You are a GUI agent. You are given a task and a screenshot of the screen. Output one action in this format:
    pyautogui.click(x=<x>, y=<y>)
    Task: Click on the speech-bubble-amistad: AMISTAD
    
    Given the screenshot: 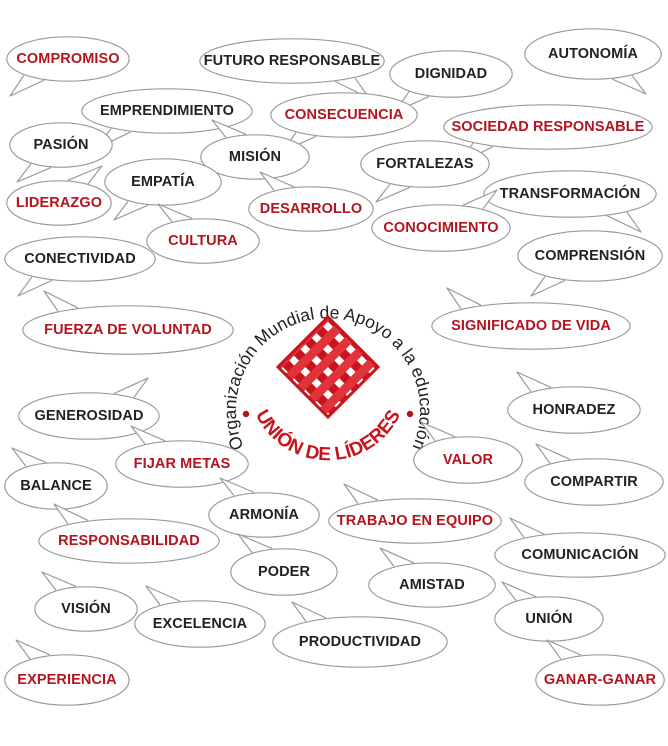 What is the action you would take?
    pyautogui.click(x=432, y=577)
    